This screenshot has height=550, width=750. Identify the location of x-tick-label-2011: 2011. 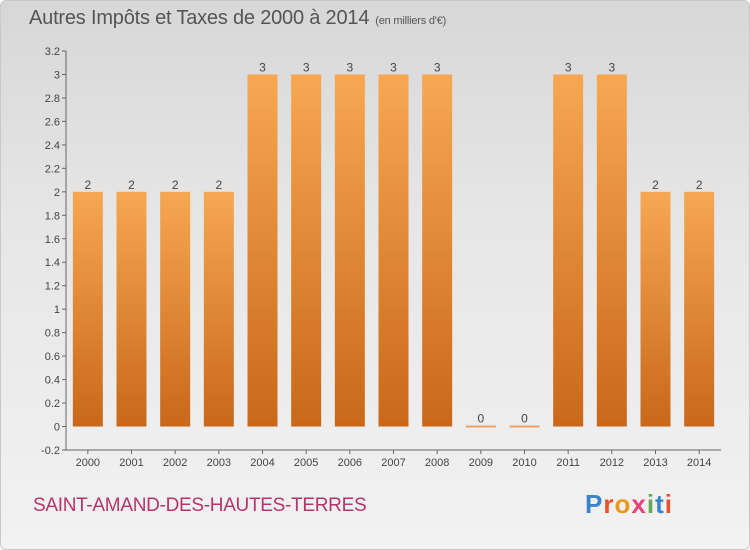
(568, 463).